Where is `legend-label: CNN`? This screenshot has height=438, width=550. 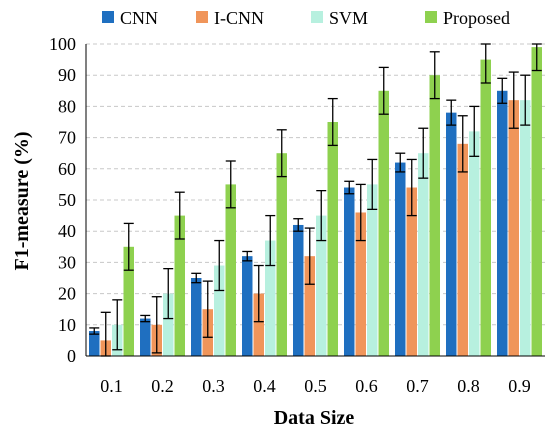
legend-label: CNN is located at coordinates (139, 18).